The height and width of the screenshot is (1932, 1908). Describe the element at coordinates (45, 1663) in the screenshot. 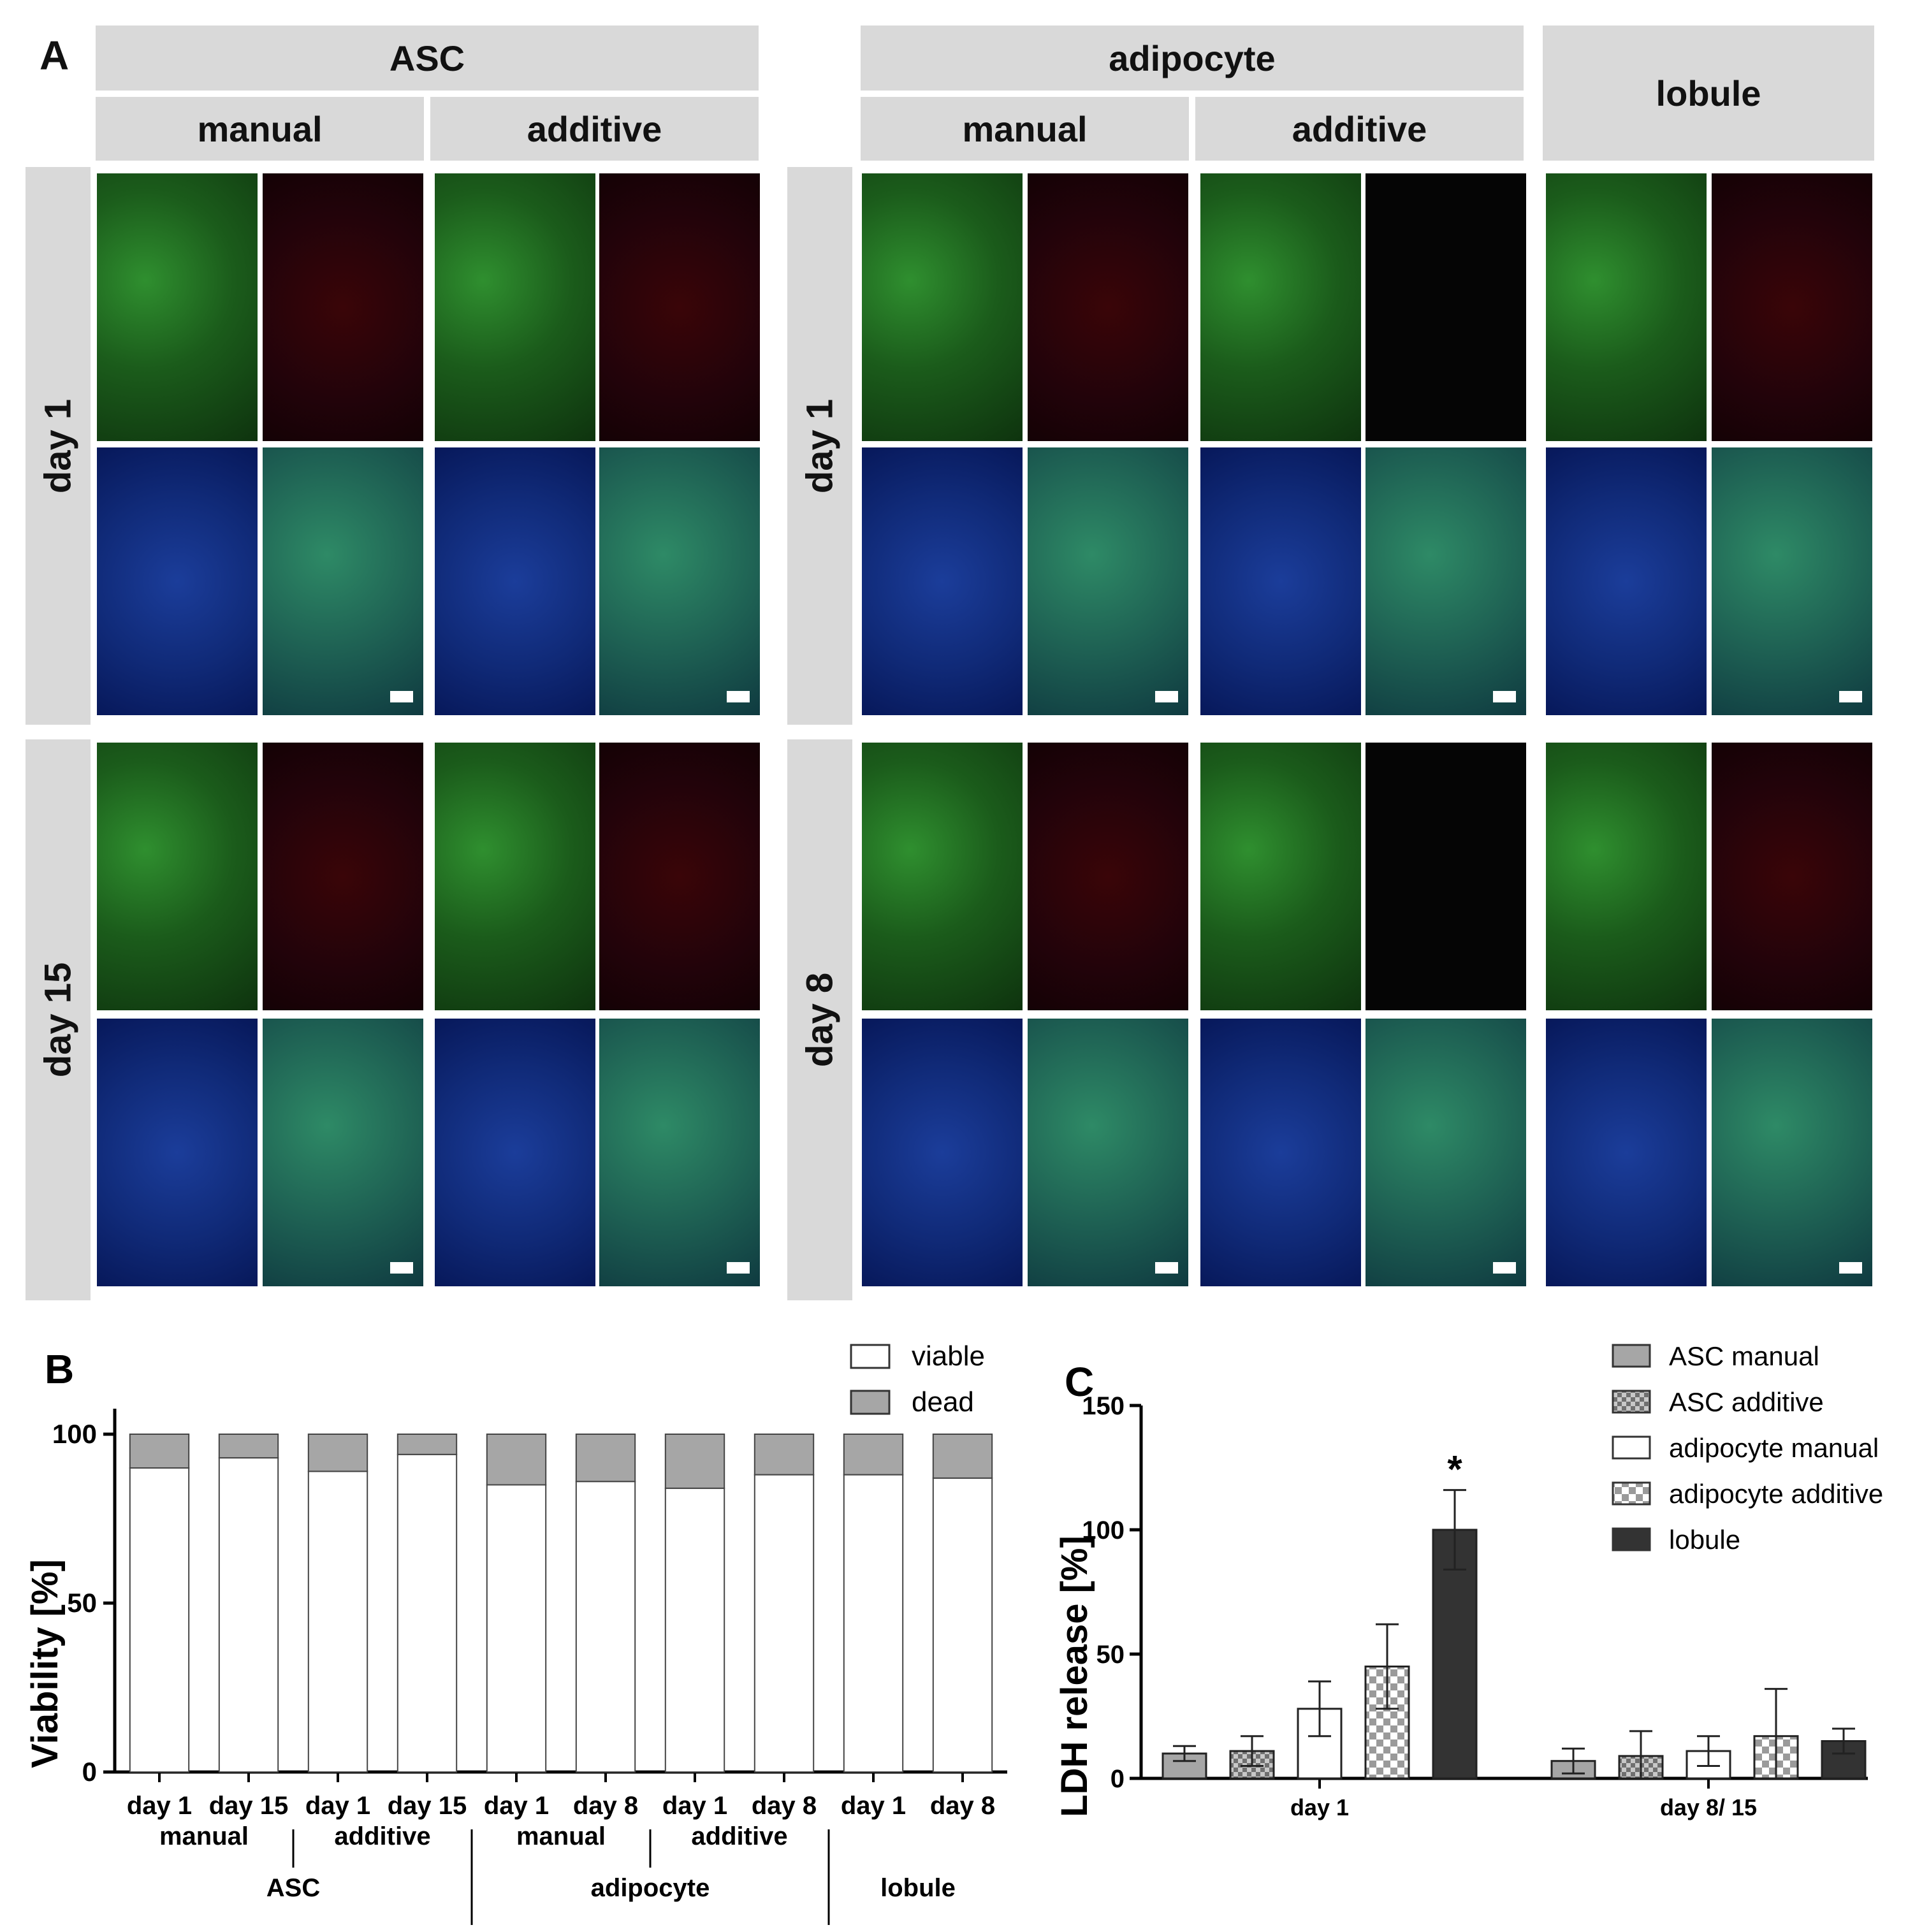

I see `panel-b-y-axis-label: Viability [%]` at that location.